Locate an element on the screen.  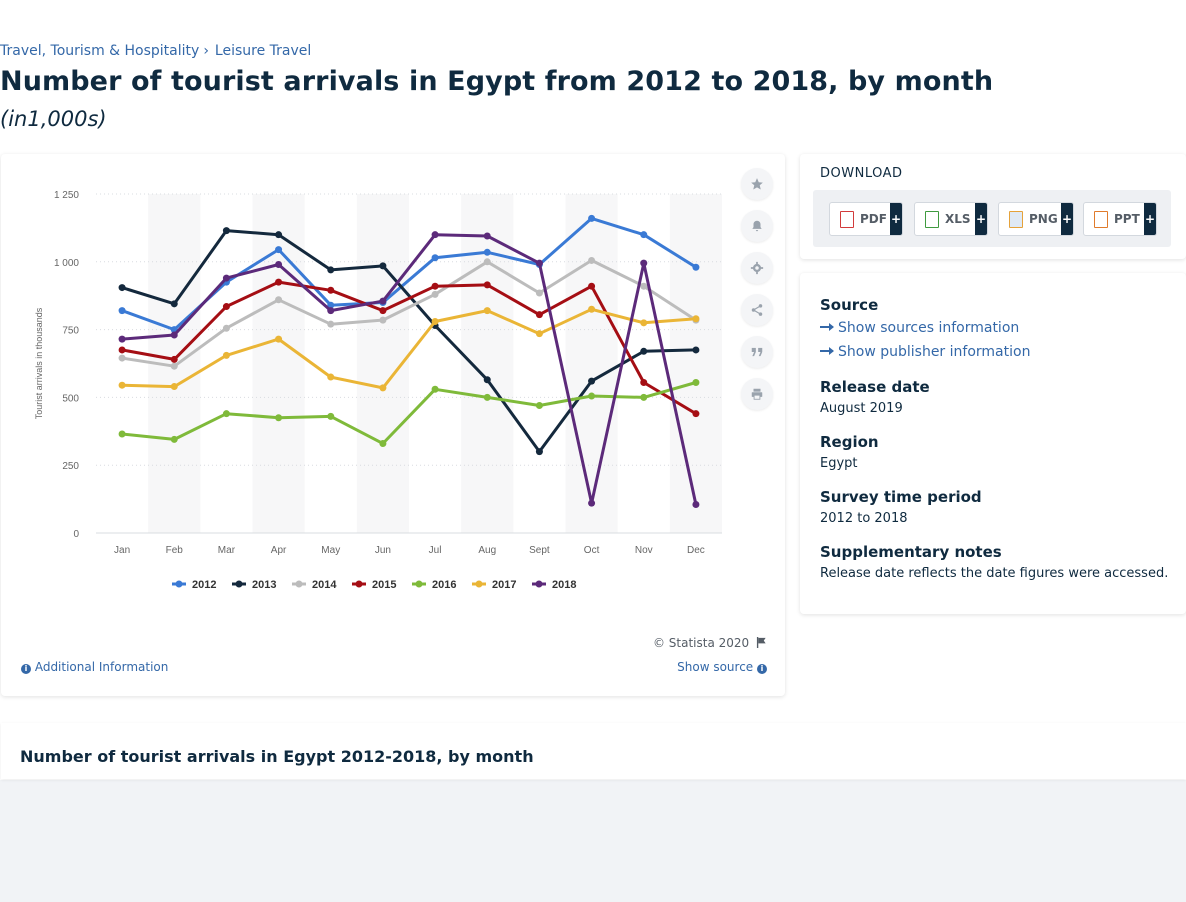
copyright-line: © Statista 2020 is located at coordinates (710, 643).